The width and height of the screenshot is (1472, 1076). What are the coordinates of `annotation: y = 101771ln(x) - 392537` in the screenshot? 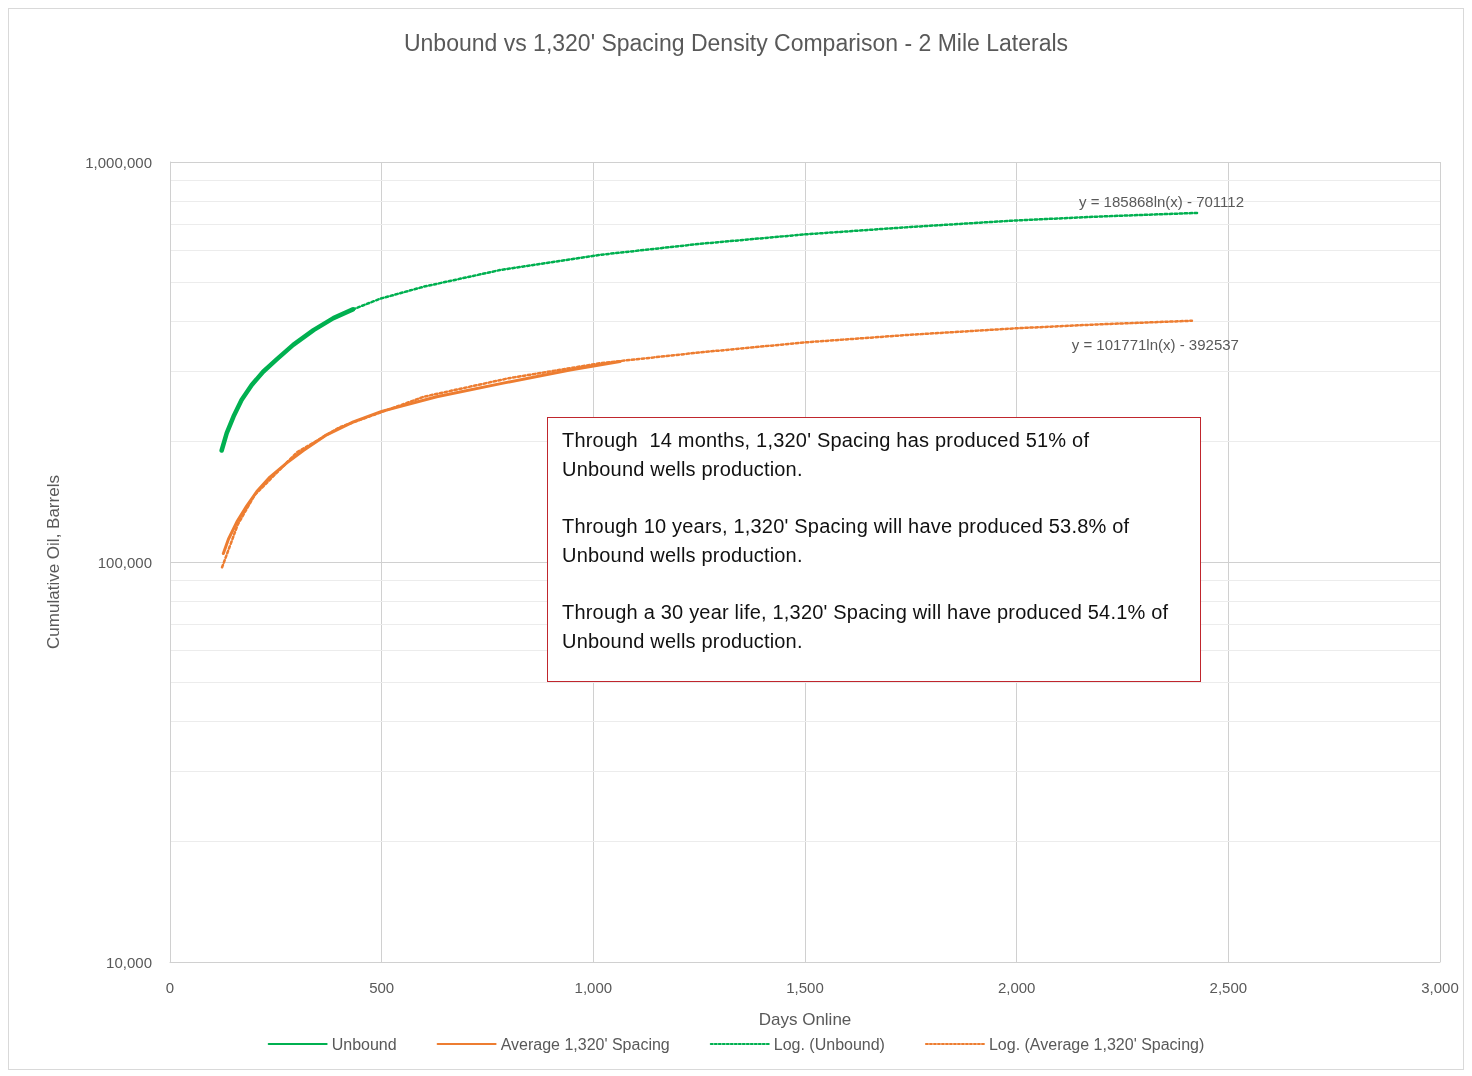 It's located at (1155, 345).